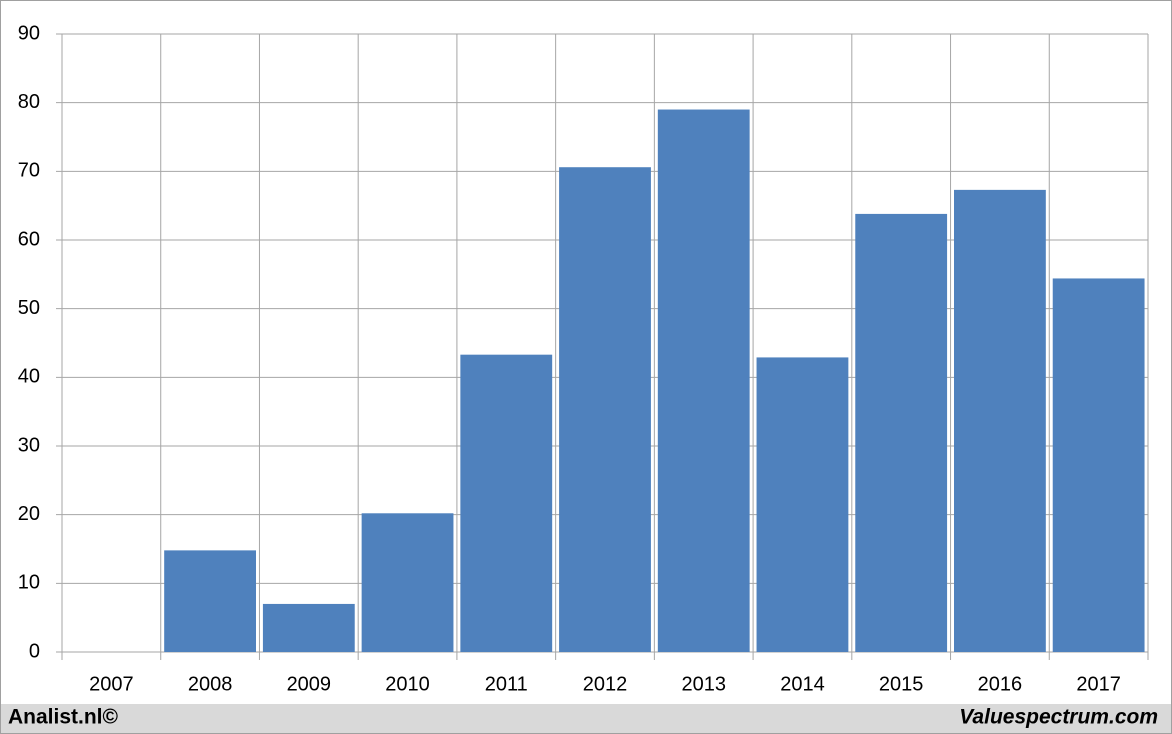 The width and height of the screenshot is (1172, 734). I want to click on y-tick-label: 80, so click(29, 102).